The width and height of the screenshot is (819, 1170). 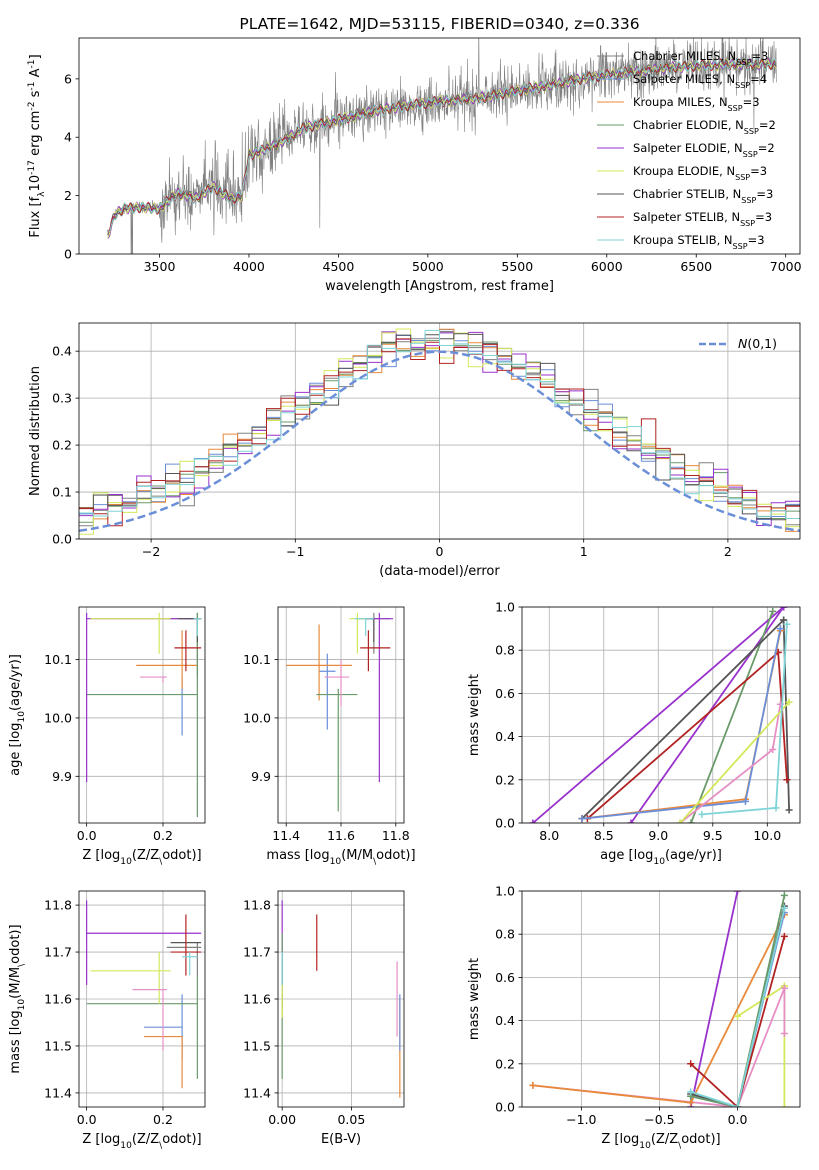 What do you see at coordinates (704, 127) in the screenshot?
I see `legend-entry: Chabrier ELODIE, NSSP=2` at bounding box center [704, 127].